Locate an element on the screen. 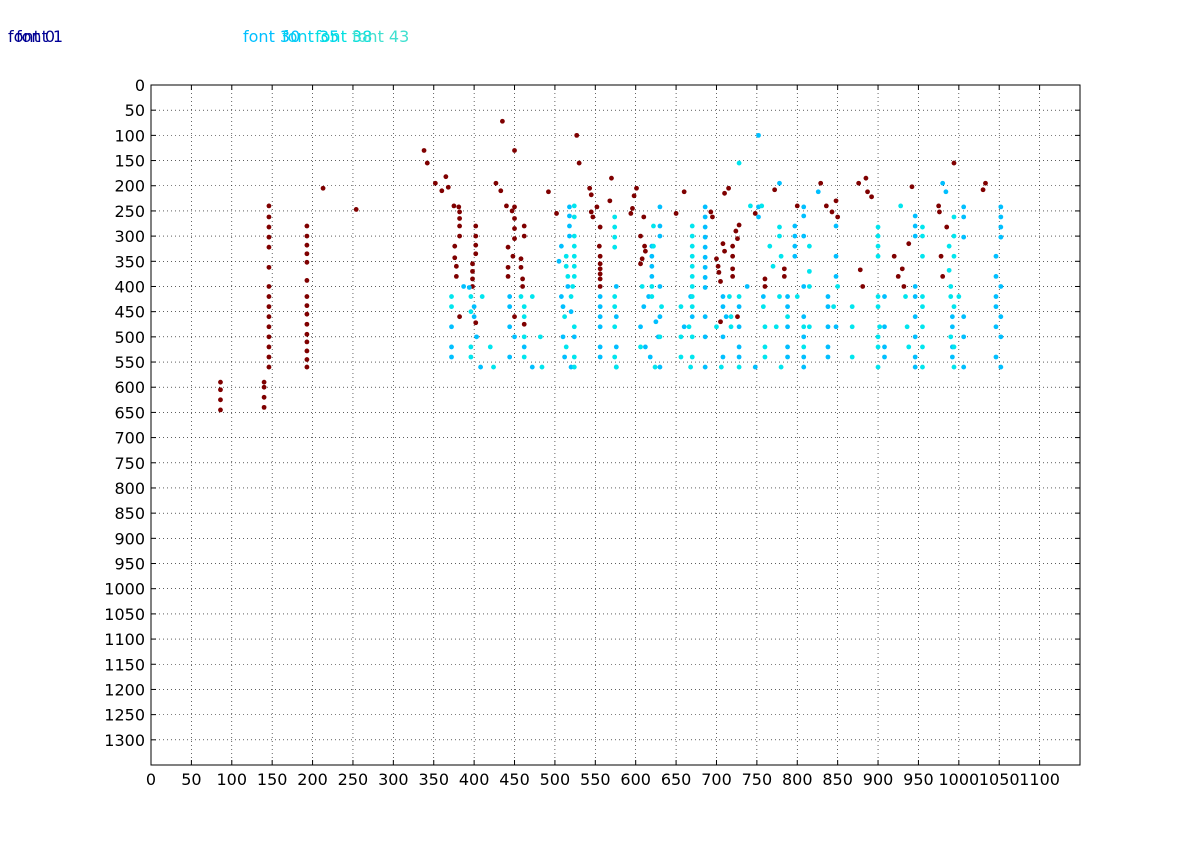 The image size is (1200, 850). y-tick-label: 250 is located at coordinates (129, 211).